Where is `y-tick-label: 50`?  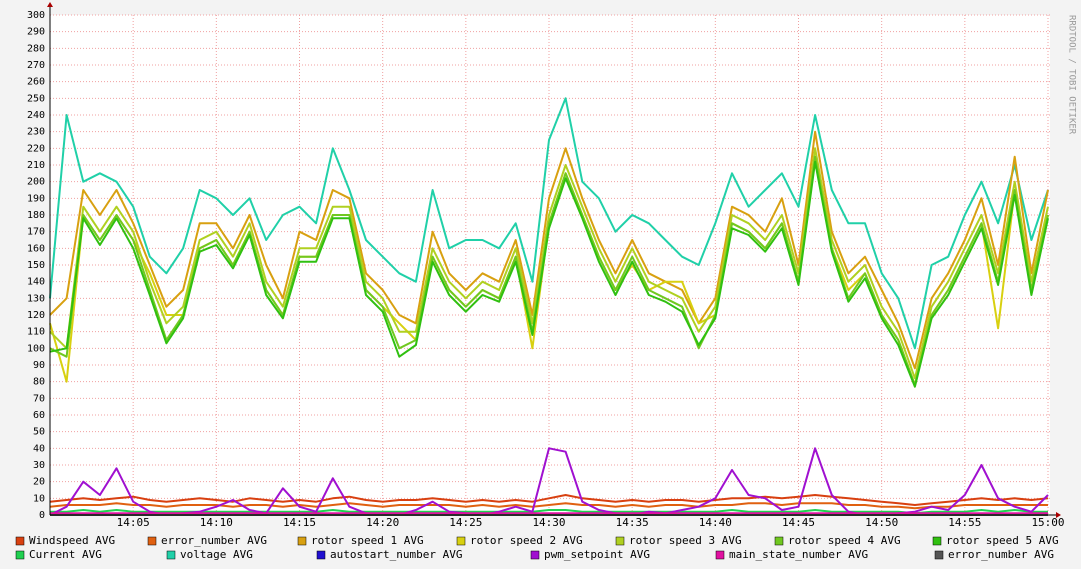
y-tick-label: 50 is located at coordinates (39, 432).